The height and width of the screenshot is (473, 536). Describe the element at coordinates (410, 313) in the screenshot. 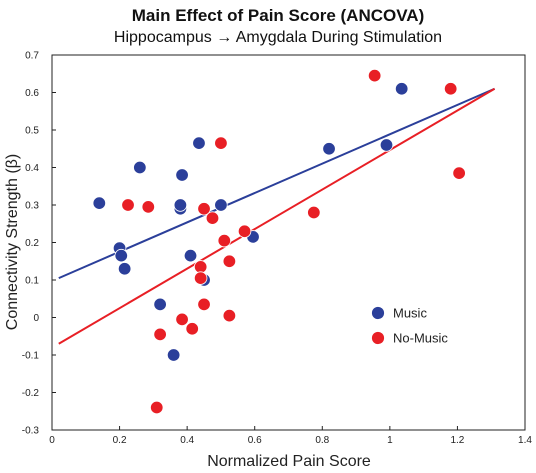

I see `legend-label-music: Music` at that location.